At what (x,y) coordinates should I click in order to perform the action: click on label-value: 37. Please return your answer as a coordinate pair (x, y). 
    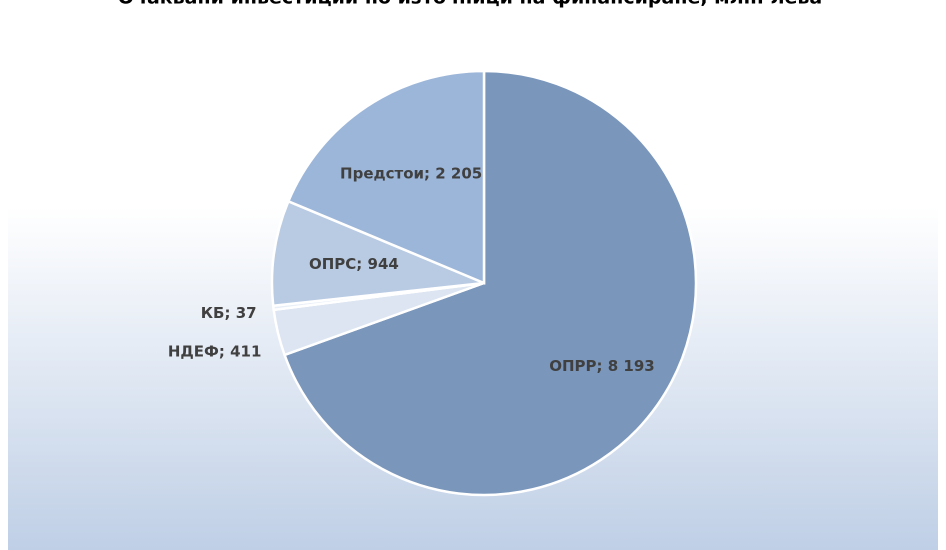
    Looking at the image, I should click on (246, 312).